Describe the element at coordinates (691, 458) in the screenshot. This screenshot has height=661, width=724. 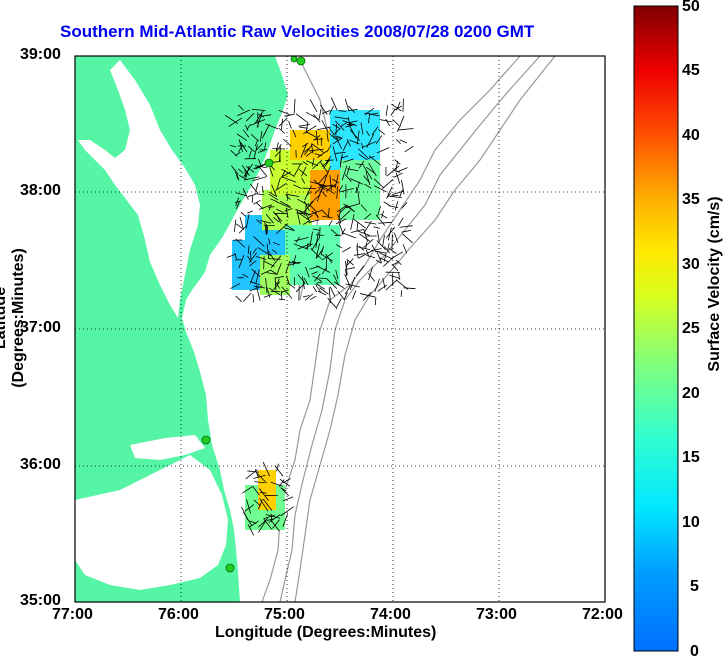
I see `colorbar-tick-label: 15` at that location.